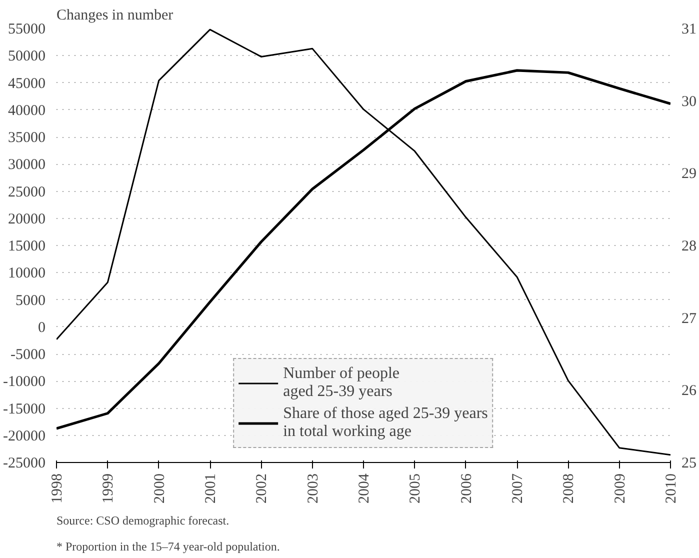 The height and width of the screenshot is (558, 699). I want to click on y2-tick-label: 28, so click(689, 246).